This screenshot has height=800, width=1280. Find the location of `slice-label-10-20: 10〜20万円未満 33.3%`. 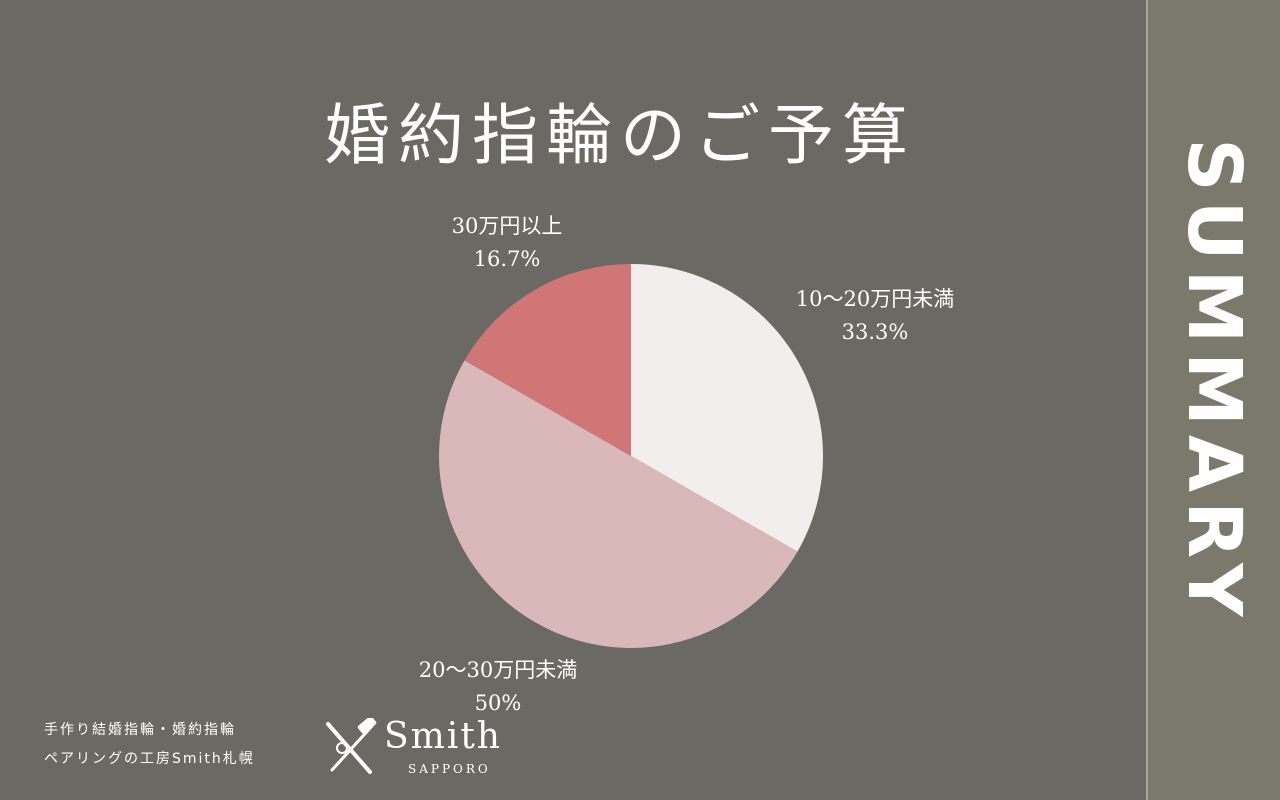

slice-label-10-20: 10〜20万円未満 33.3% is located at coordinates (875, 316).